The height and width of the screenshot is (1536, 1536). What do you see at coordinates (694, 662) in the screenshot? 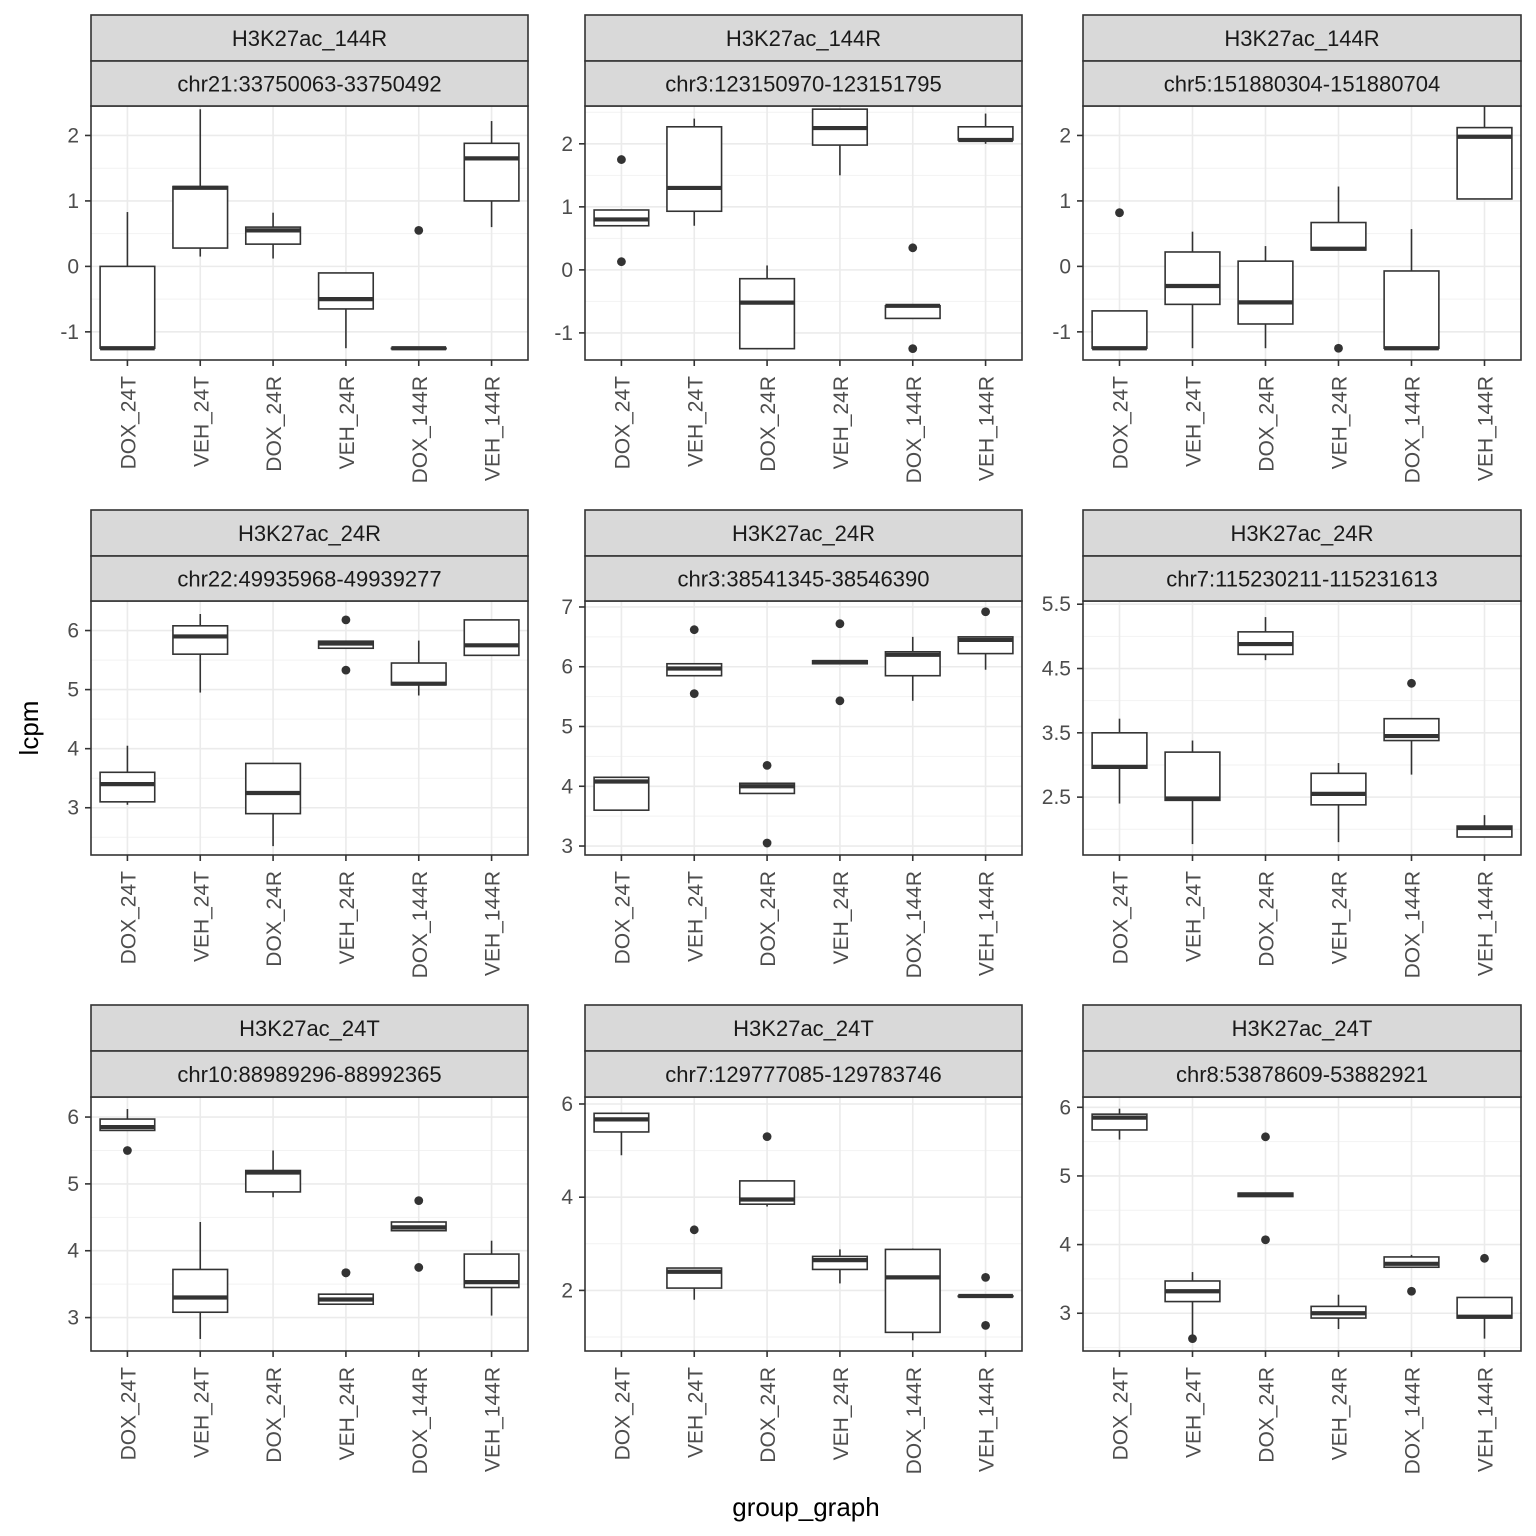
I see `box-VEH_24T` at bounding box center [694, 662].